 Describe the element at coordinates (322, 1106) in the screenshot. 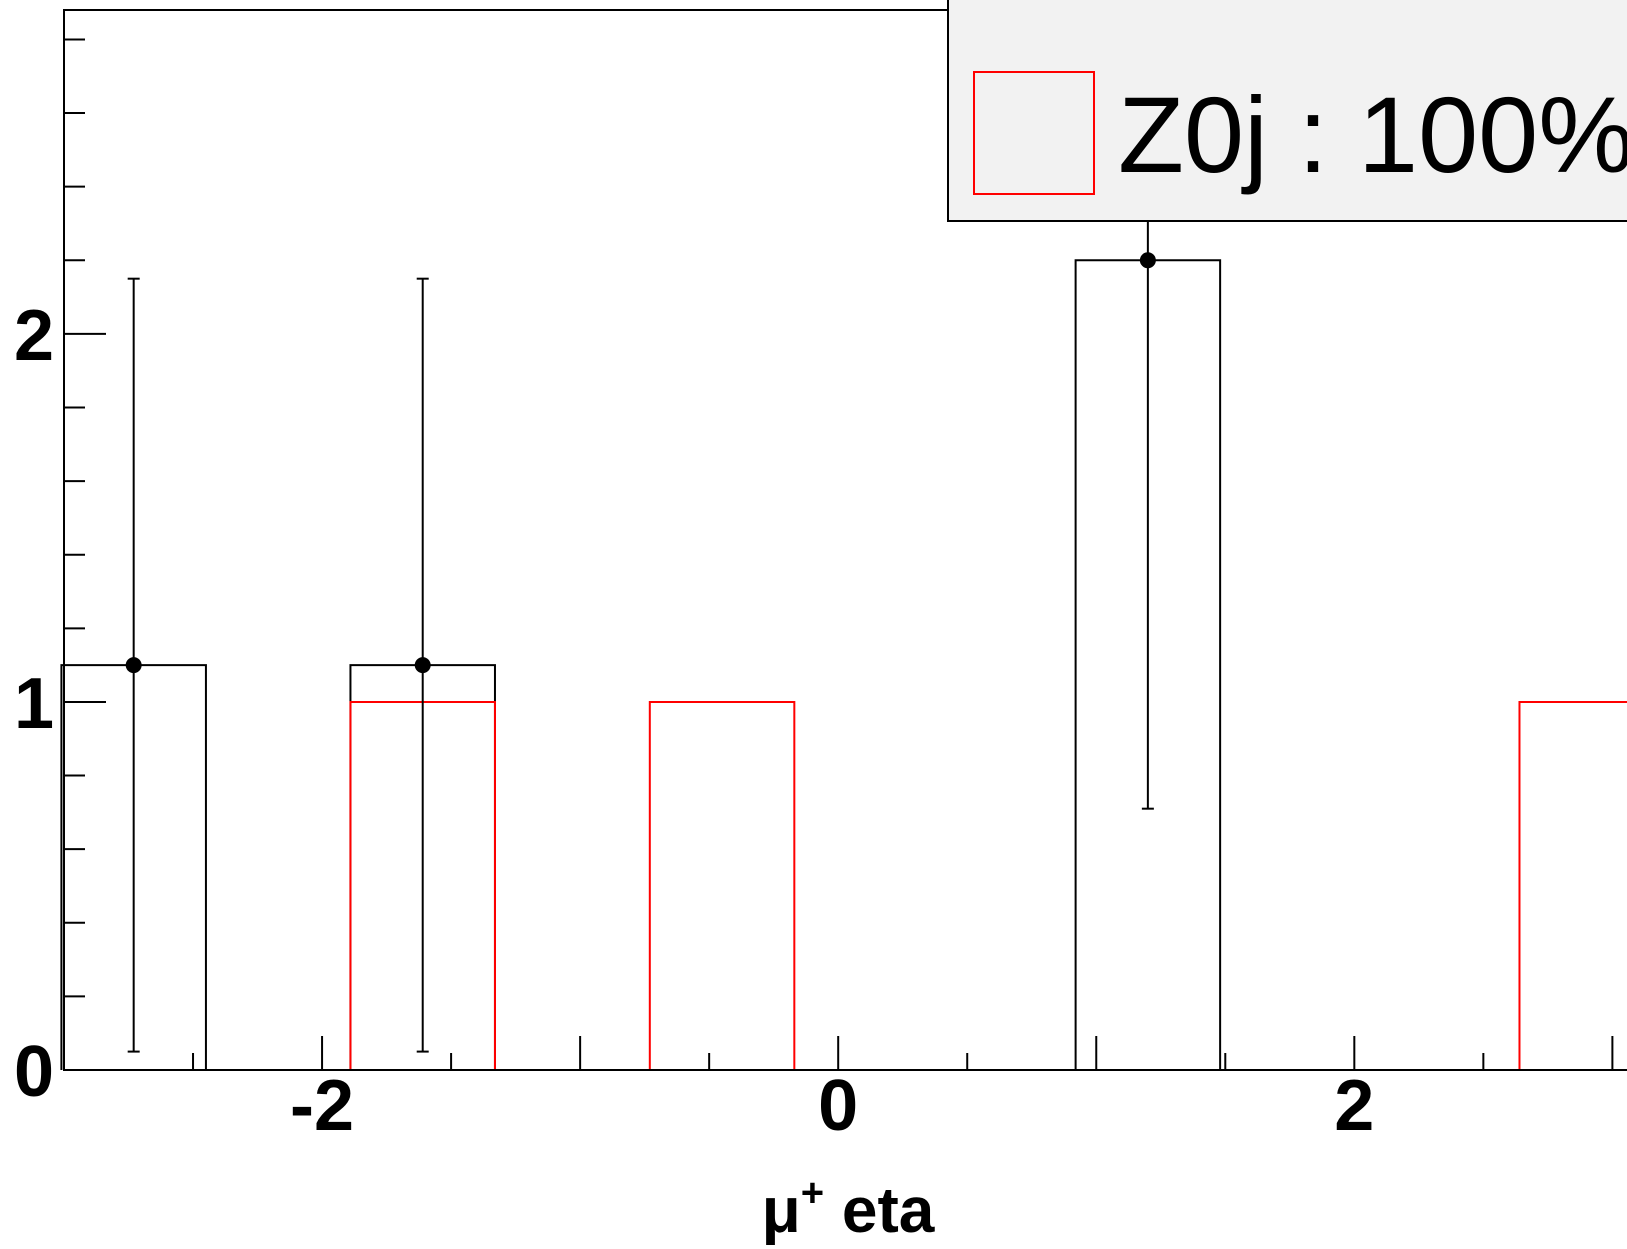

I see `x-tick-label-0: -2` at that location.